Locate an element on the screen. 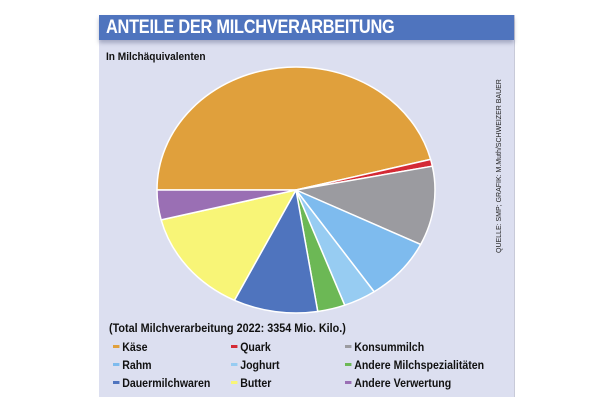 The width and height of the screenshot is (606, 402). legend-label: Andere Milchspezialitäten is located at coordinates (419, 366).